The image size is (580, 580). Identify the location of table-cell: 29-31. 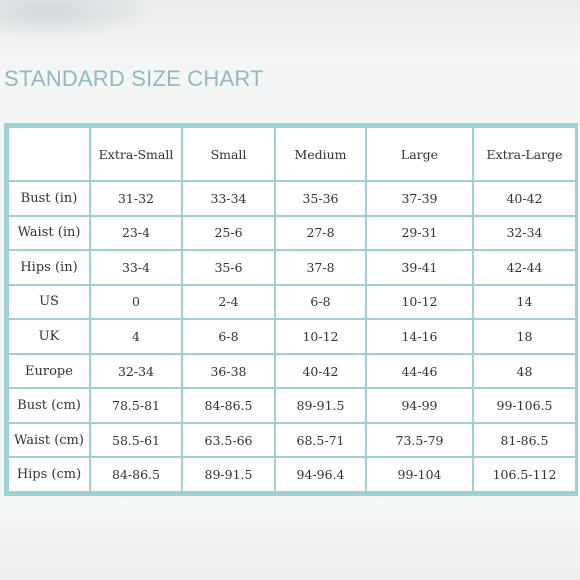
(419, 233).